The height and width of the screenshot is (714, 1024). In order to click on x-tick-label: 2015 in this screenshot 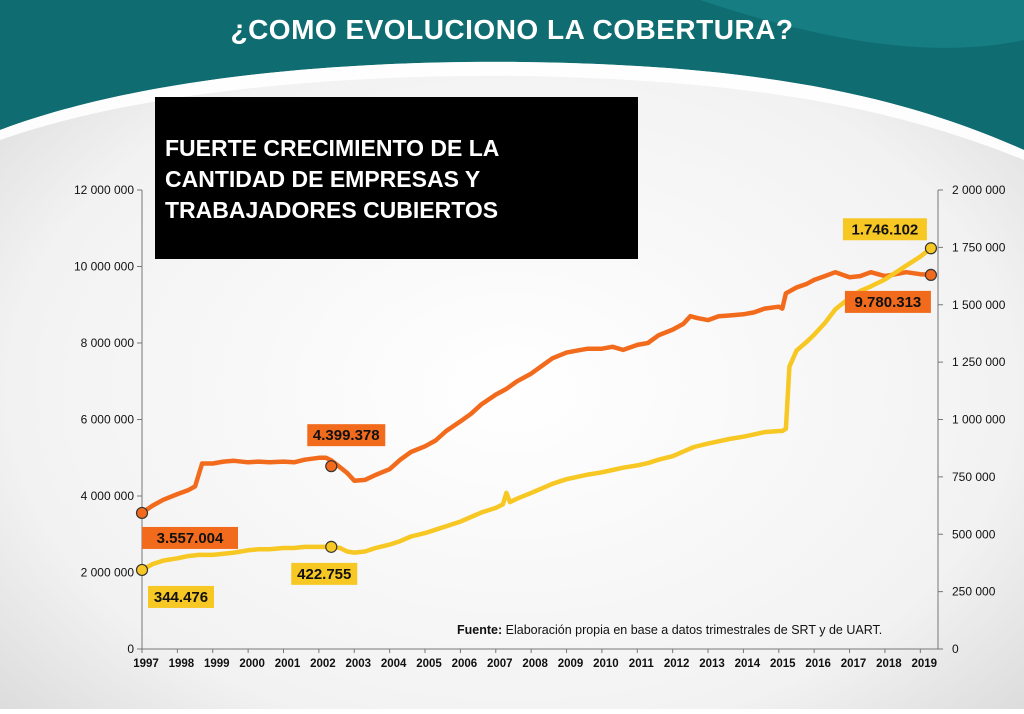, I will do `click(783, 664)`.